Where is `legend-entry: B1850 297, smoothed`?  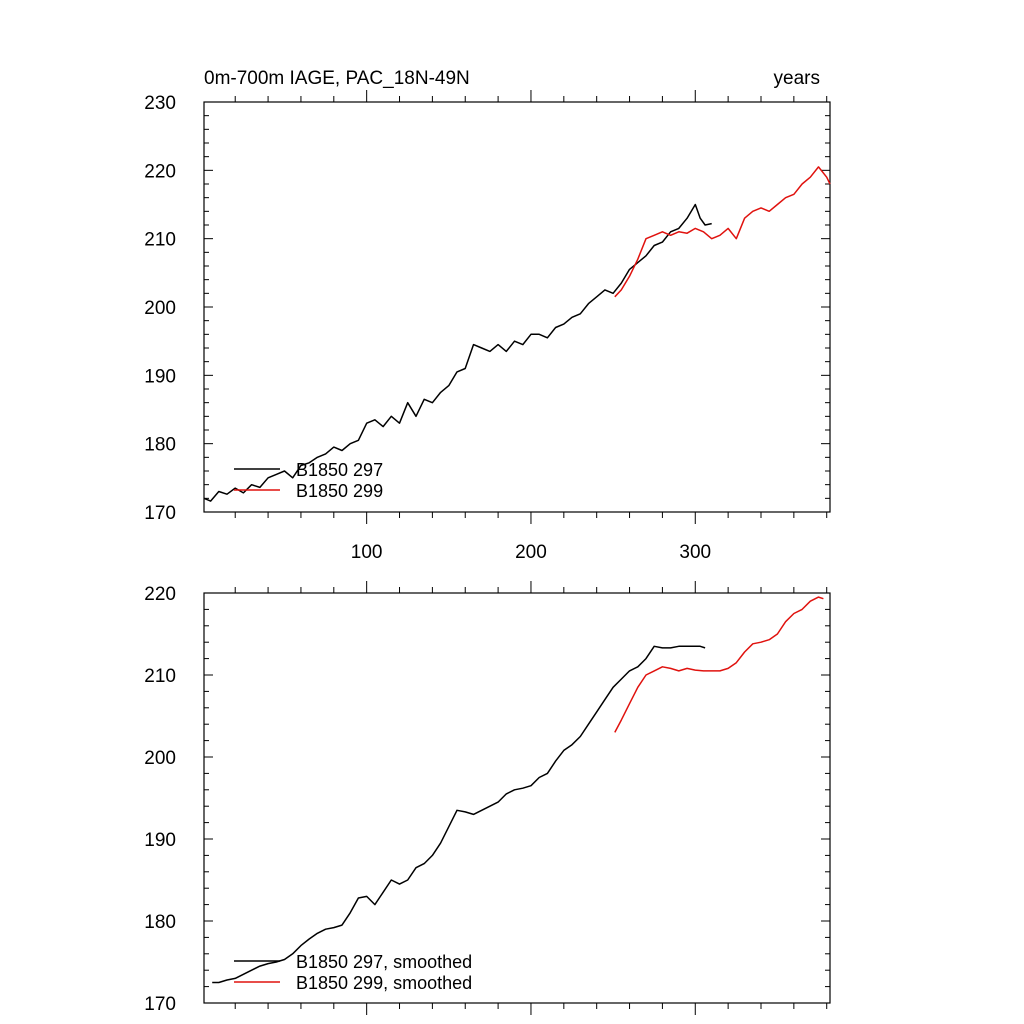
legend-entry: B1850 297, smoothed is located at coordinates (384, 962).